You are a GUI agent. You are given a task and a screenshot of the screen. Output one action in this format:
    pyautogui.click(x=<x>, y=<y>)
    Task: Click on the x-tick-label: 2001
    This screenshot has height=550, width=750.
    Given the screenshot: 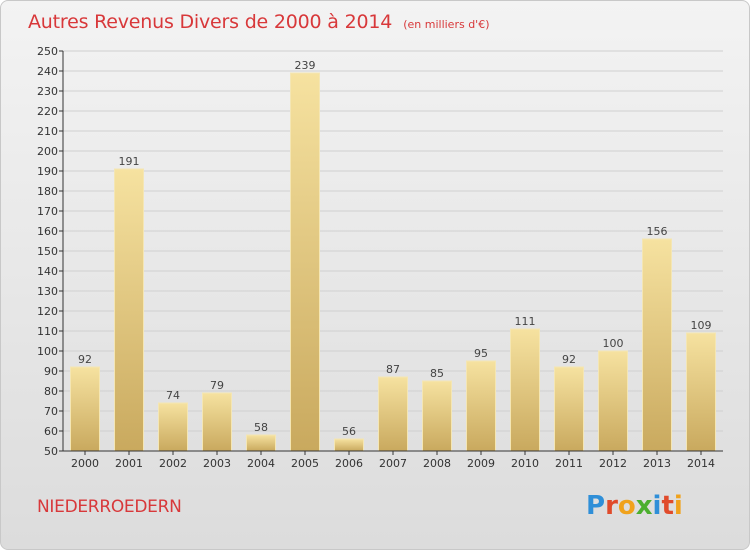 What is the action you would take?
    pyautogui.click(x=129, y=463)
    